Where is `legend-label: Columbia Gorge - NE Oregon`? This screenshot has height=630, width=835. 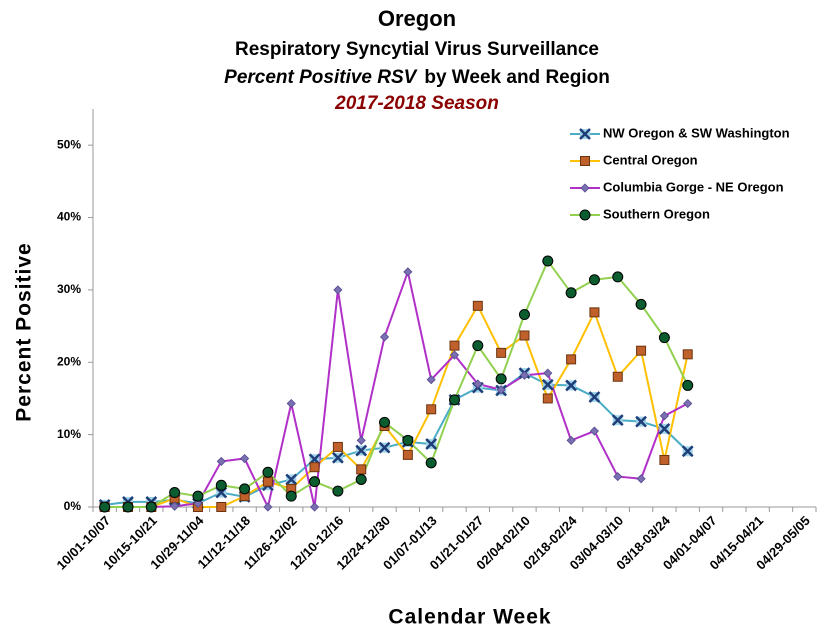 legend-label: Columbia Gorge - NE Oregon is located at coordinates (693, 186).